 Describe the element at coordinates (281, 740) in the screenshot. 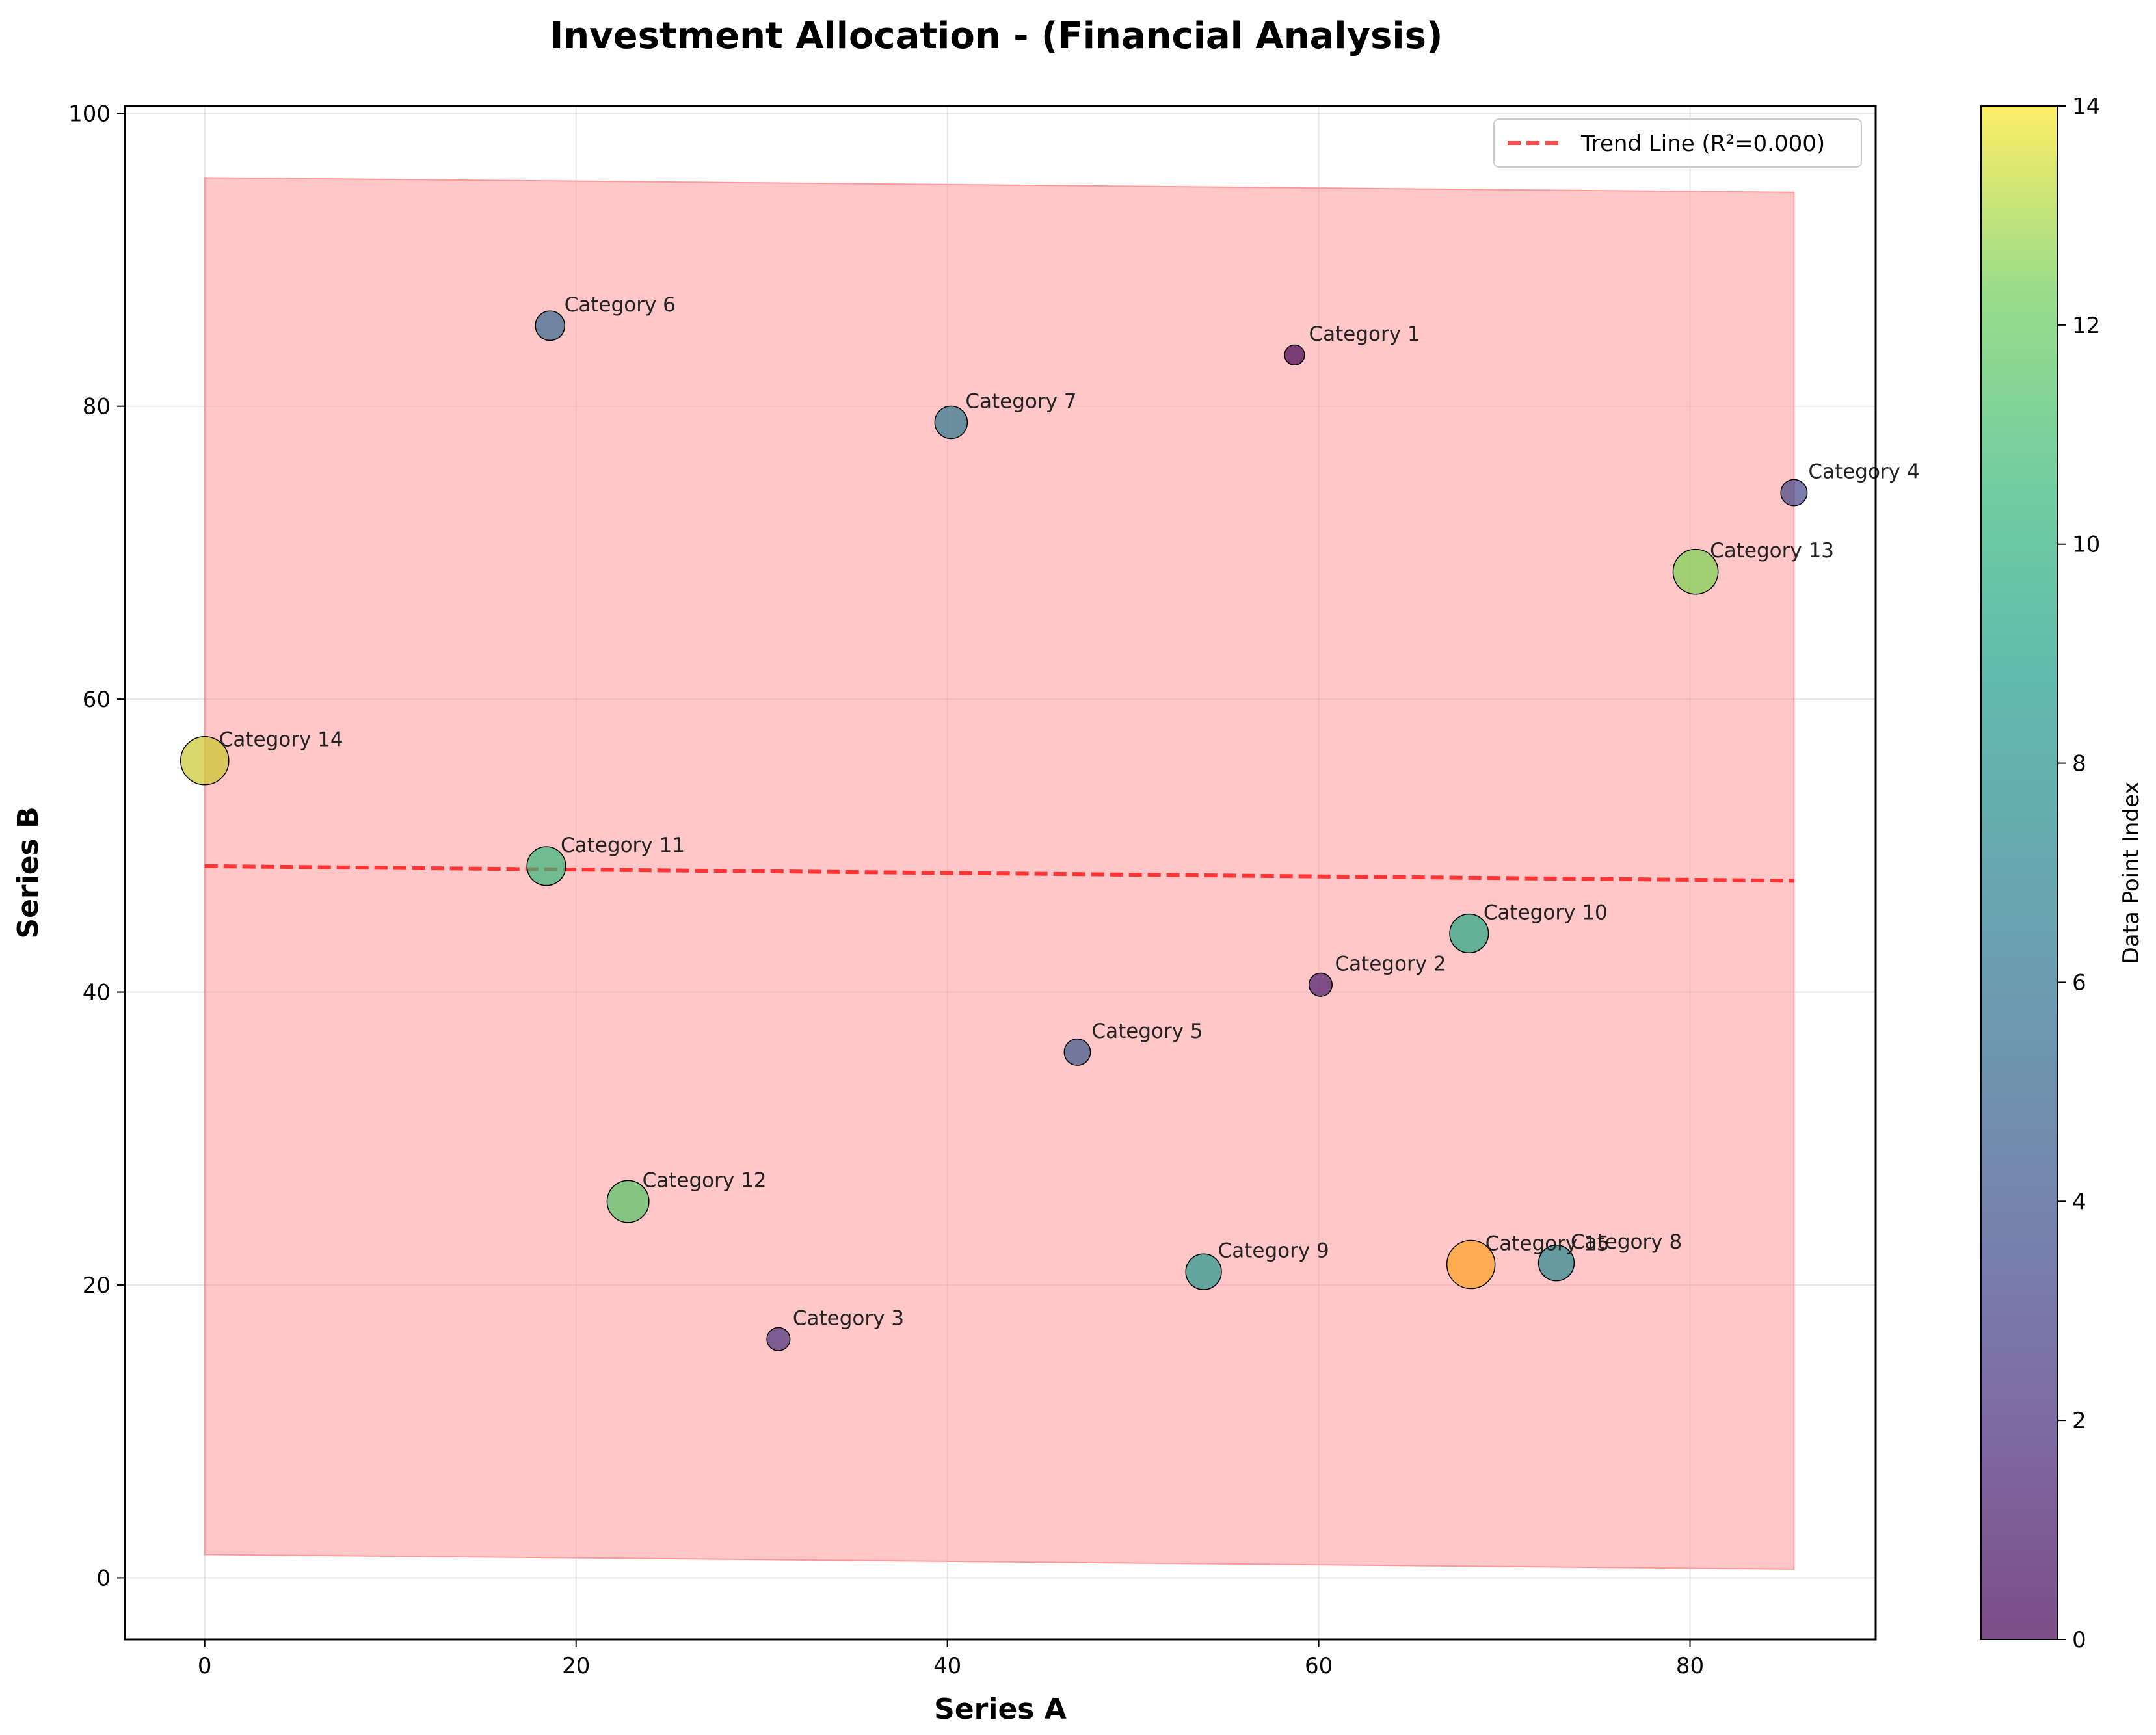

I see `point-label: Category 14` at that location.